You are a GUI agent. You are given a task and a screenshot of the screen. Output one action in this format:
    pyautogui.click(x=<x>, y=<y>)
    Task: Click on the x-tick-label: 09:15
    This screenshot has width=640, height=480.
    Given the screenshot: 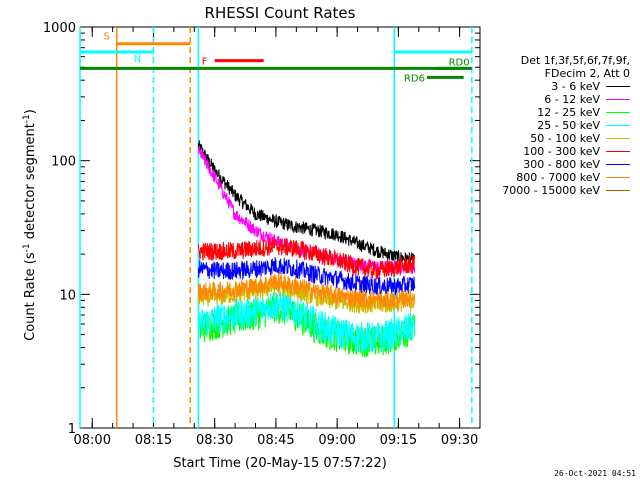 What is the action you would take?
    pyautogui.click(x=398, y=440)
    